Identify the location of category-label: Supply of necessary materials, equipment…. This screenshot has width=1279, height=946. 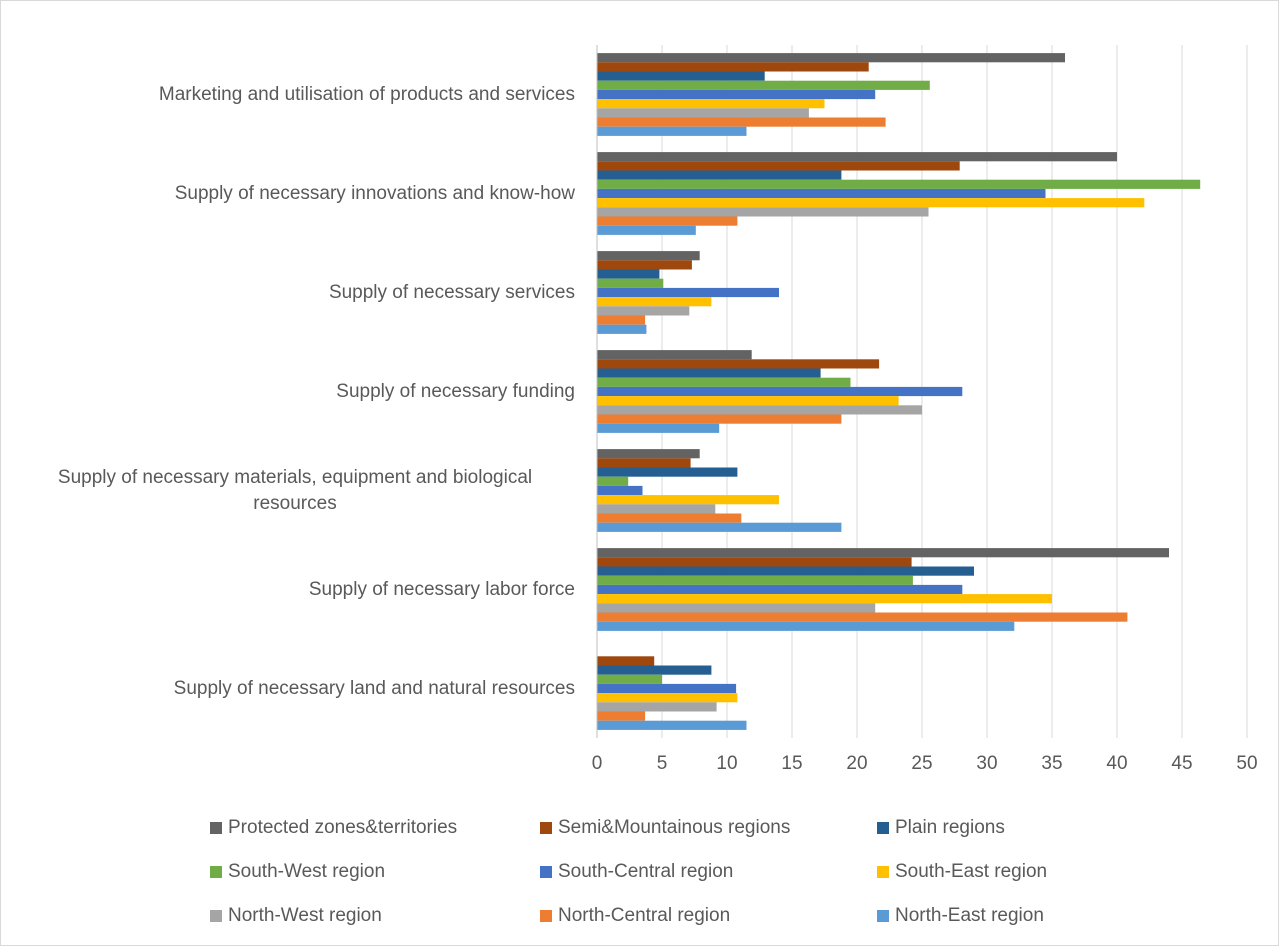
(295, 490).